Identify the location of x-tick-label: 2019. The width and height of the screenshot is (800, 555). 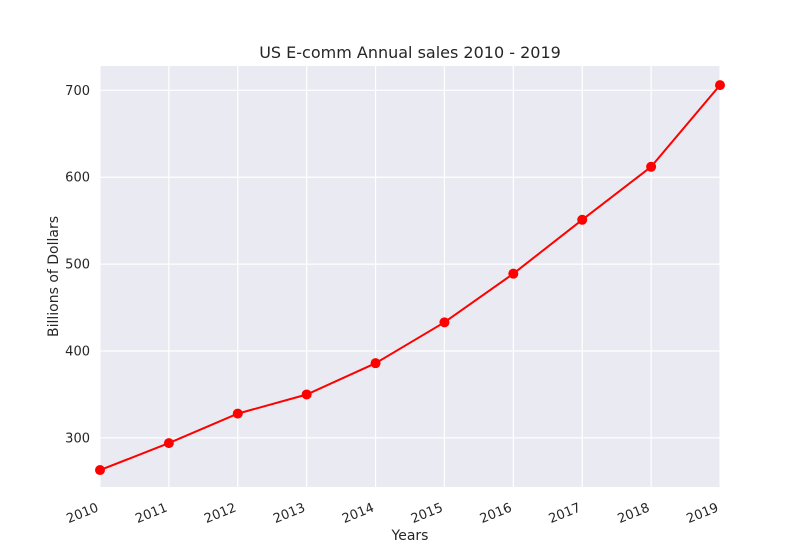
(703, 514).